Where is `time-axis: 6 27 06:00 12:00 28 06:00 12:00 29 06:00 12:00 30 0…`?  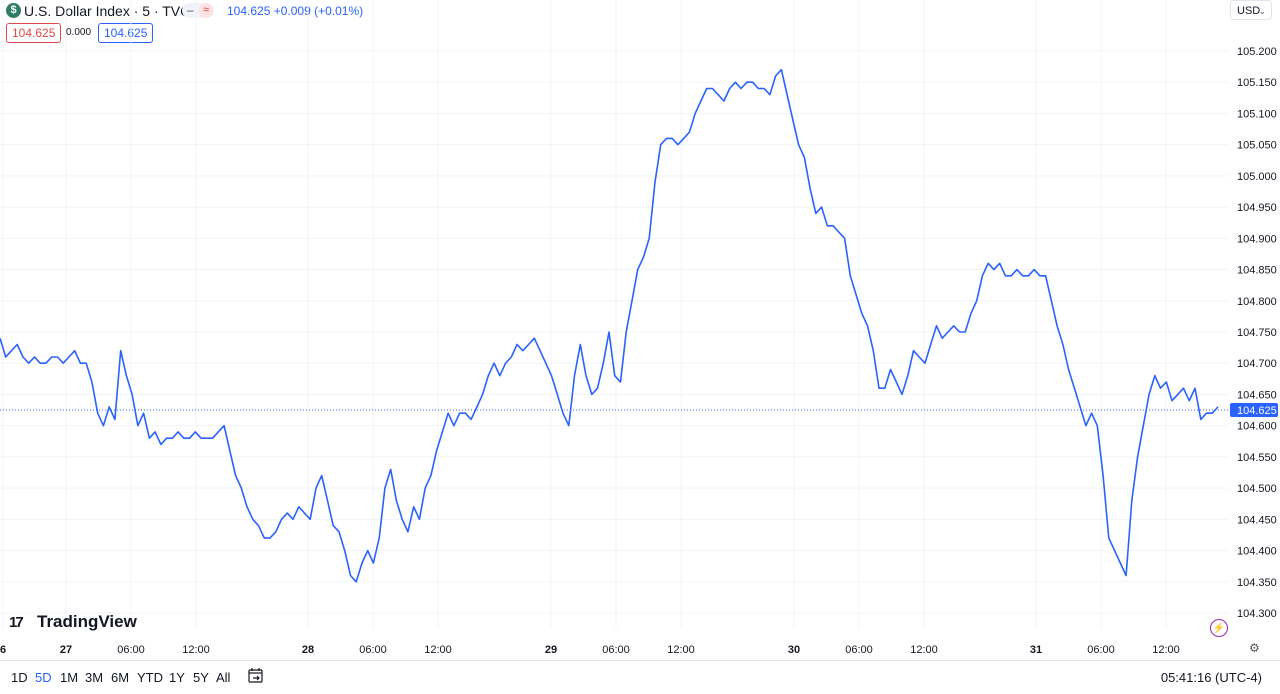
time-axis: 6 27 06:00 12:00 28 06:00 12:00 29 06:00 12:00 30 0… is located at coordinates (590, 650).